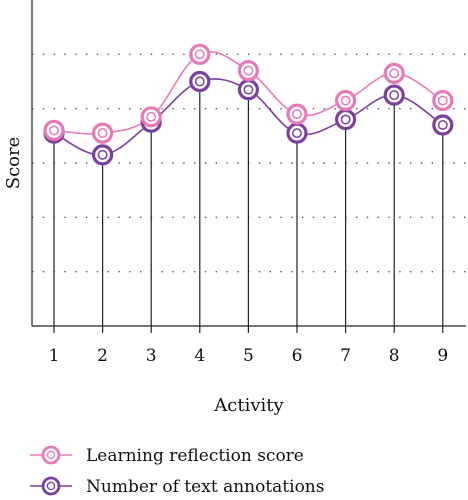 This screenshot has height=500, width=468. I want to click on legend-item: Number of text annotations, so click(177, 486).